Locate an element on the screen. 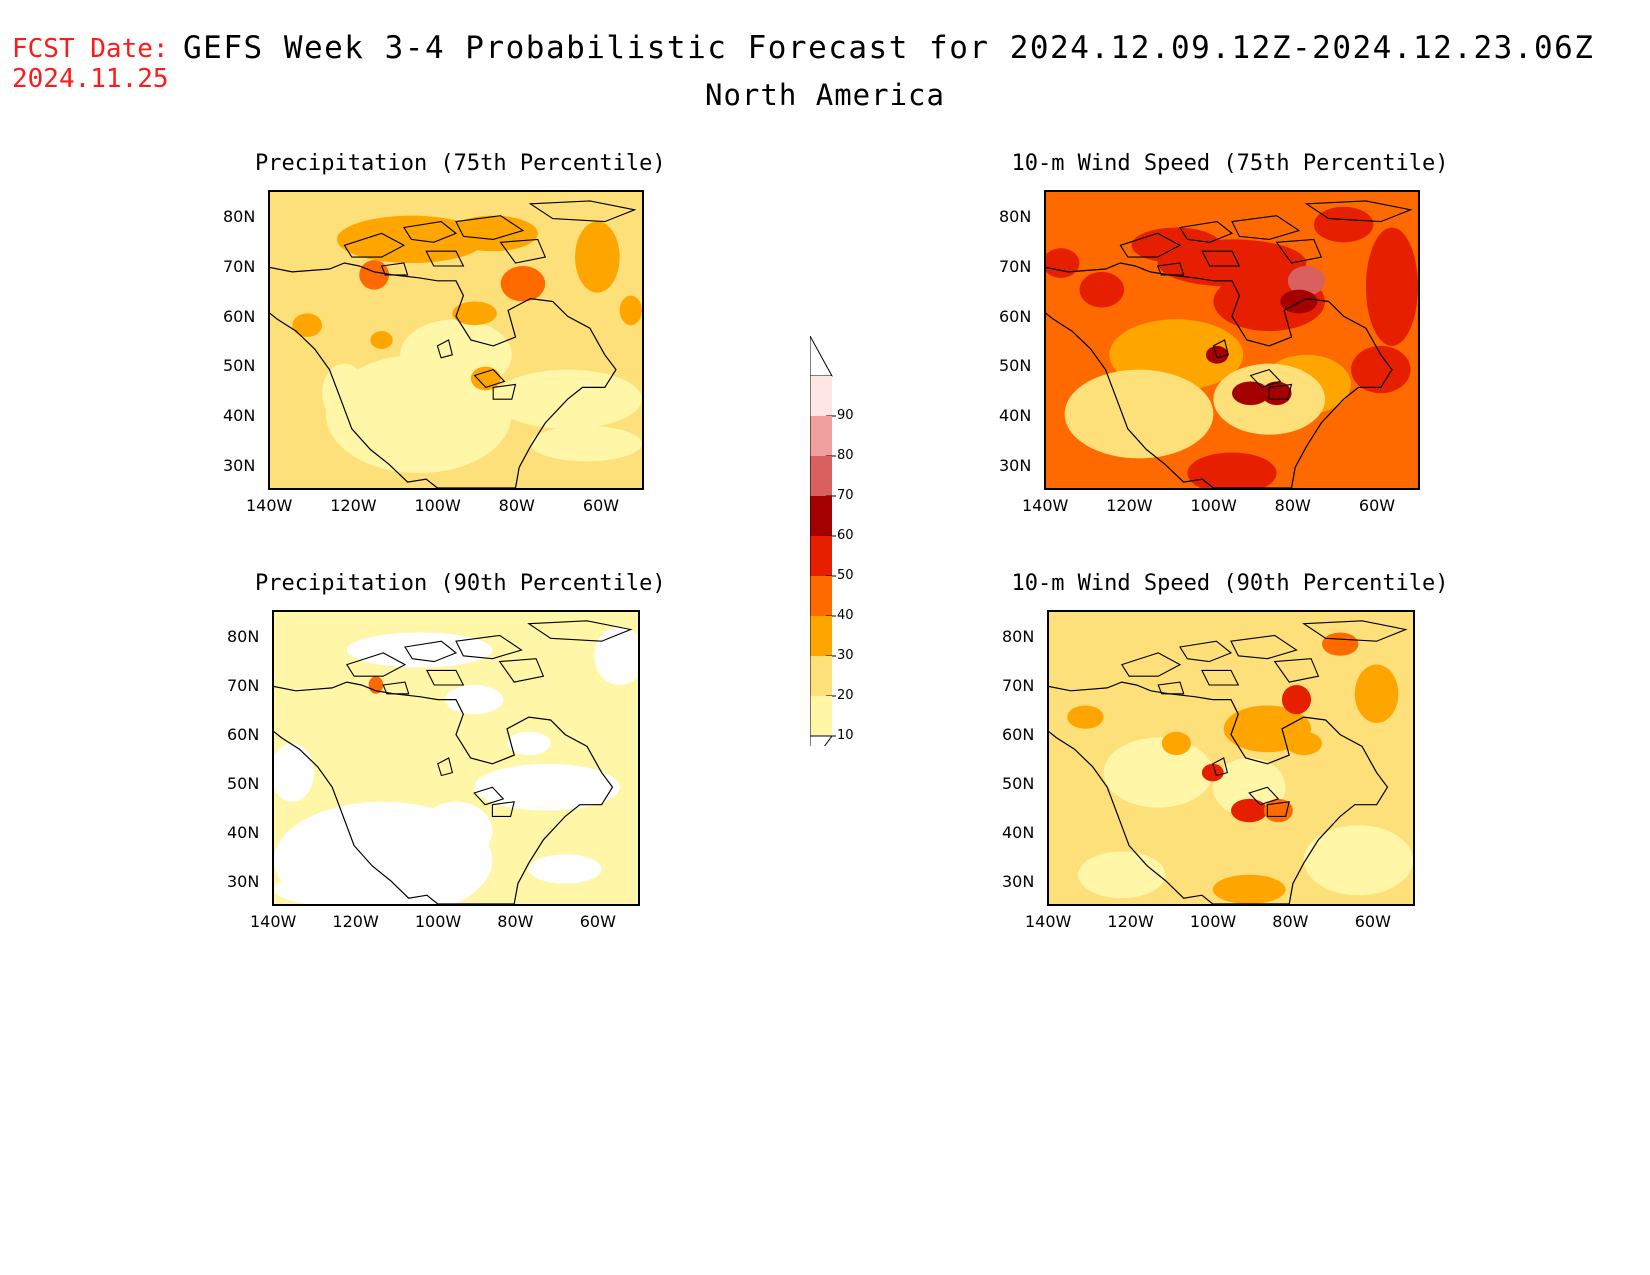 This screenshot has width=1650, height=1275. lon-tick-label: 60W is located at coordinates (1377, 505).